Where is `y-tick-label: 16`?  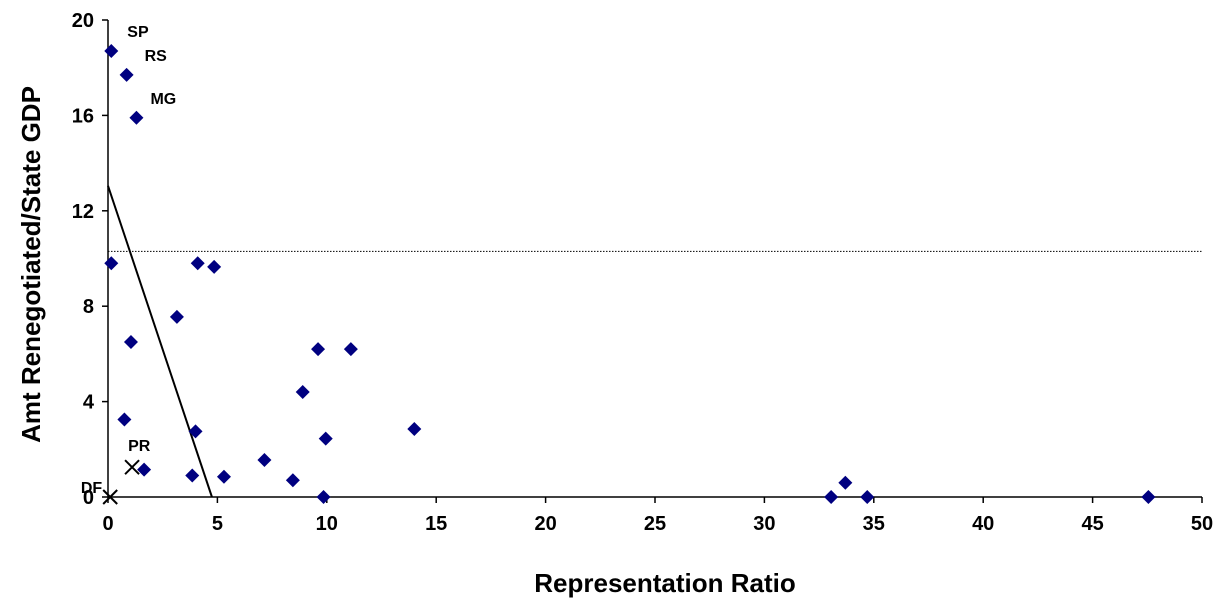
y-tick-label: 16 is located at coordinates (83, 116).